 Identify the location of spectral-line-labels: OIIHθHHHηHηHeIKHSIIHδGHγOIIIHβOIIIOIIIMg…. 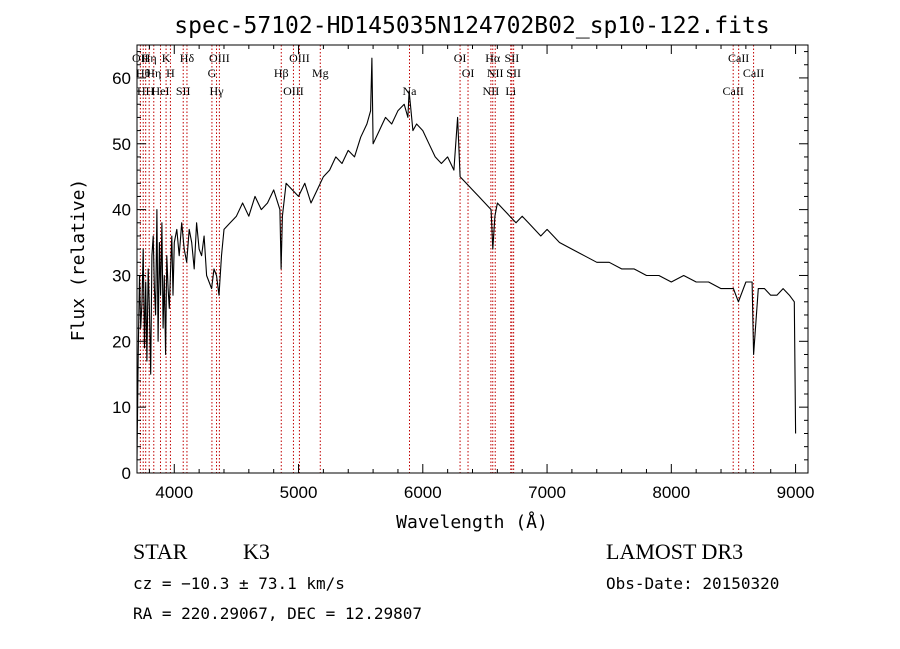
(448, 74).